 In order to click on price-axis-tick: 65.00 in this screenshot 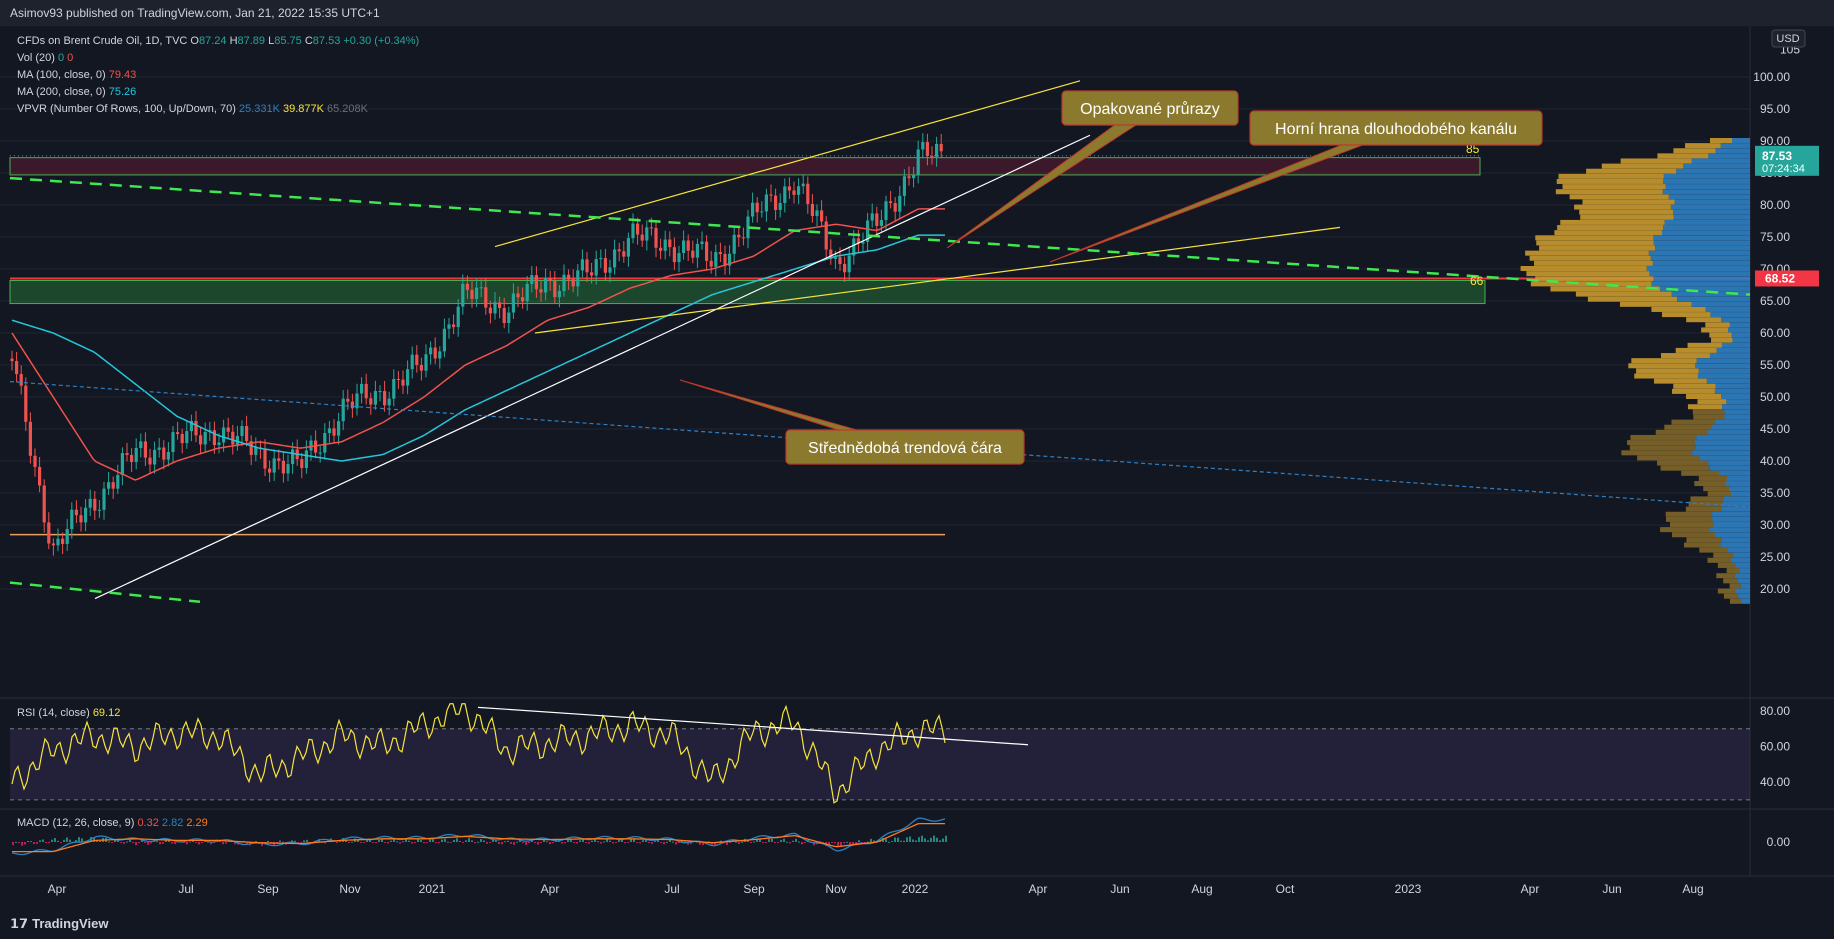, I will do `click(1775, 301)`.